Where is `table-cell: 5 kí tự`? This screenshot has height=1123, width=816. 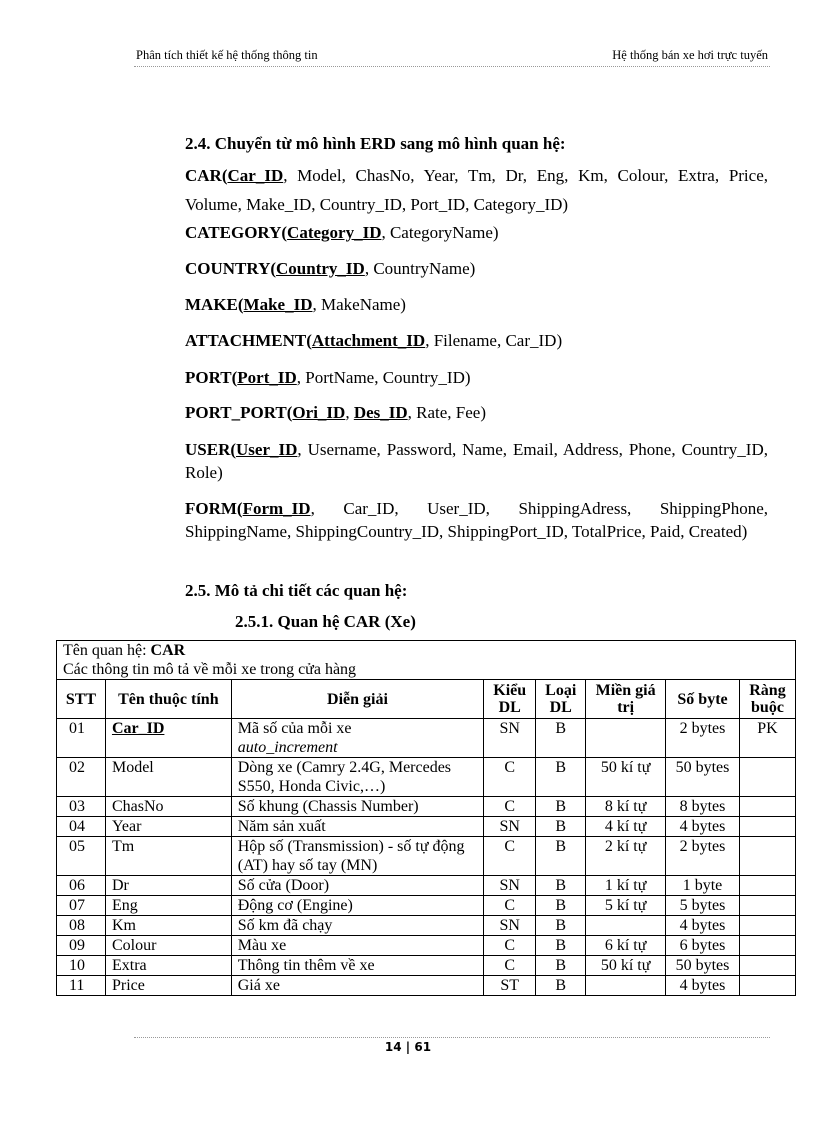
table-cell: 5 kí tự is located at coordinates (626, 905).